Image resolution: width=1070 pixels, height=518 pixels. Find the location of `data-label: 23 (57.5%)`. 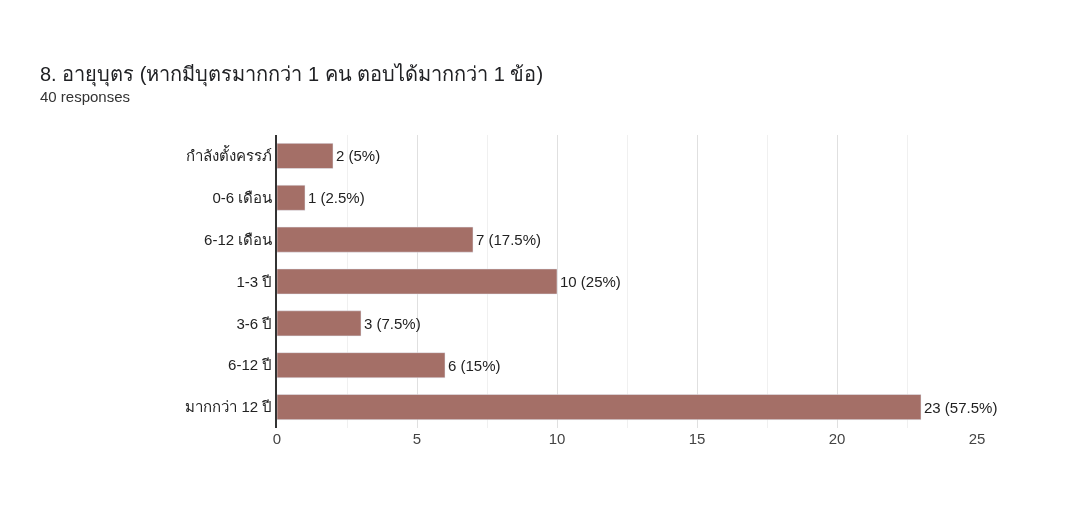

data-label: 23 (57.5%) is located at coordinates (961, 407).